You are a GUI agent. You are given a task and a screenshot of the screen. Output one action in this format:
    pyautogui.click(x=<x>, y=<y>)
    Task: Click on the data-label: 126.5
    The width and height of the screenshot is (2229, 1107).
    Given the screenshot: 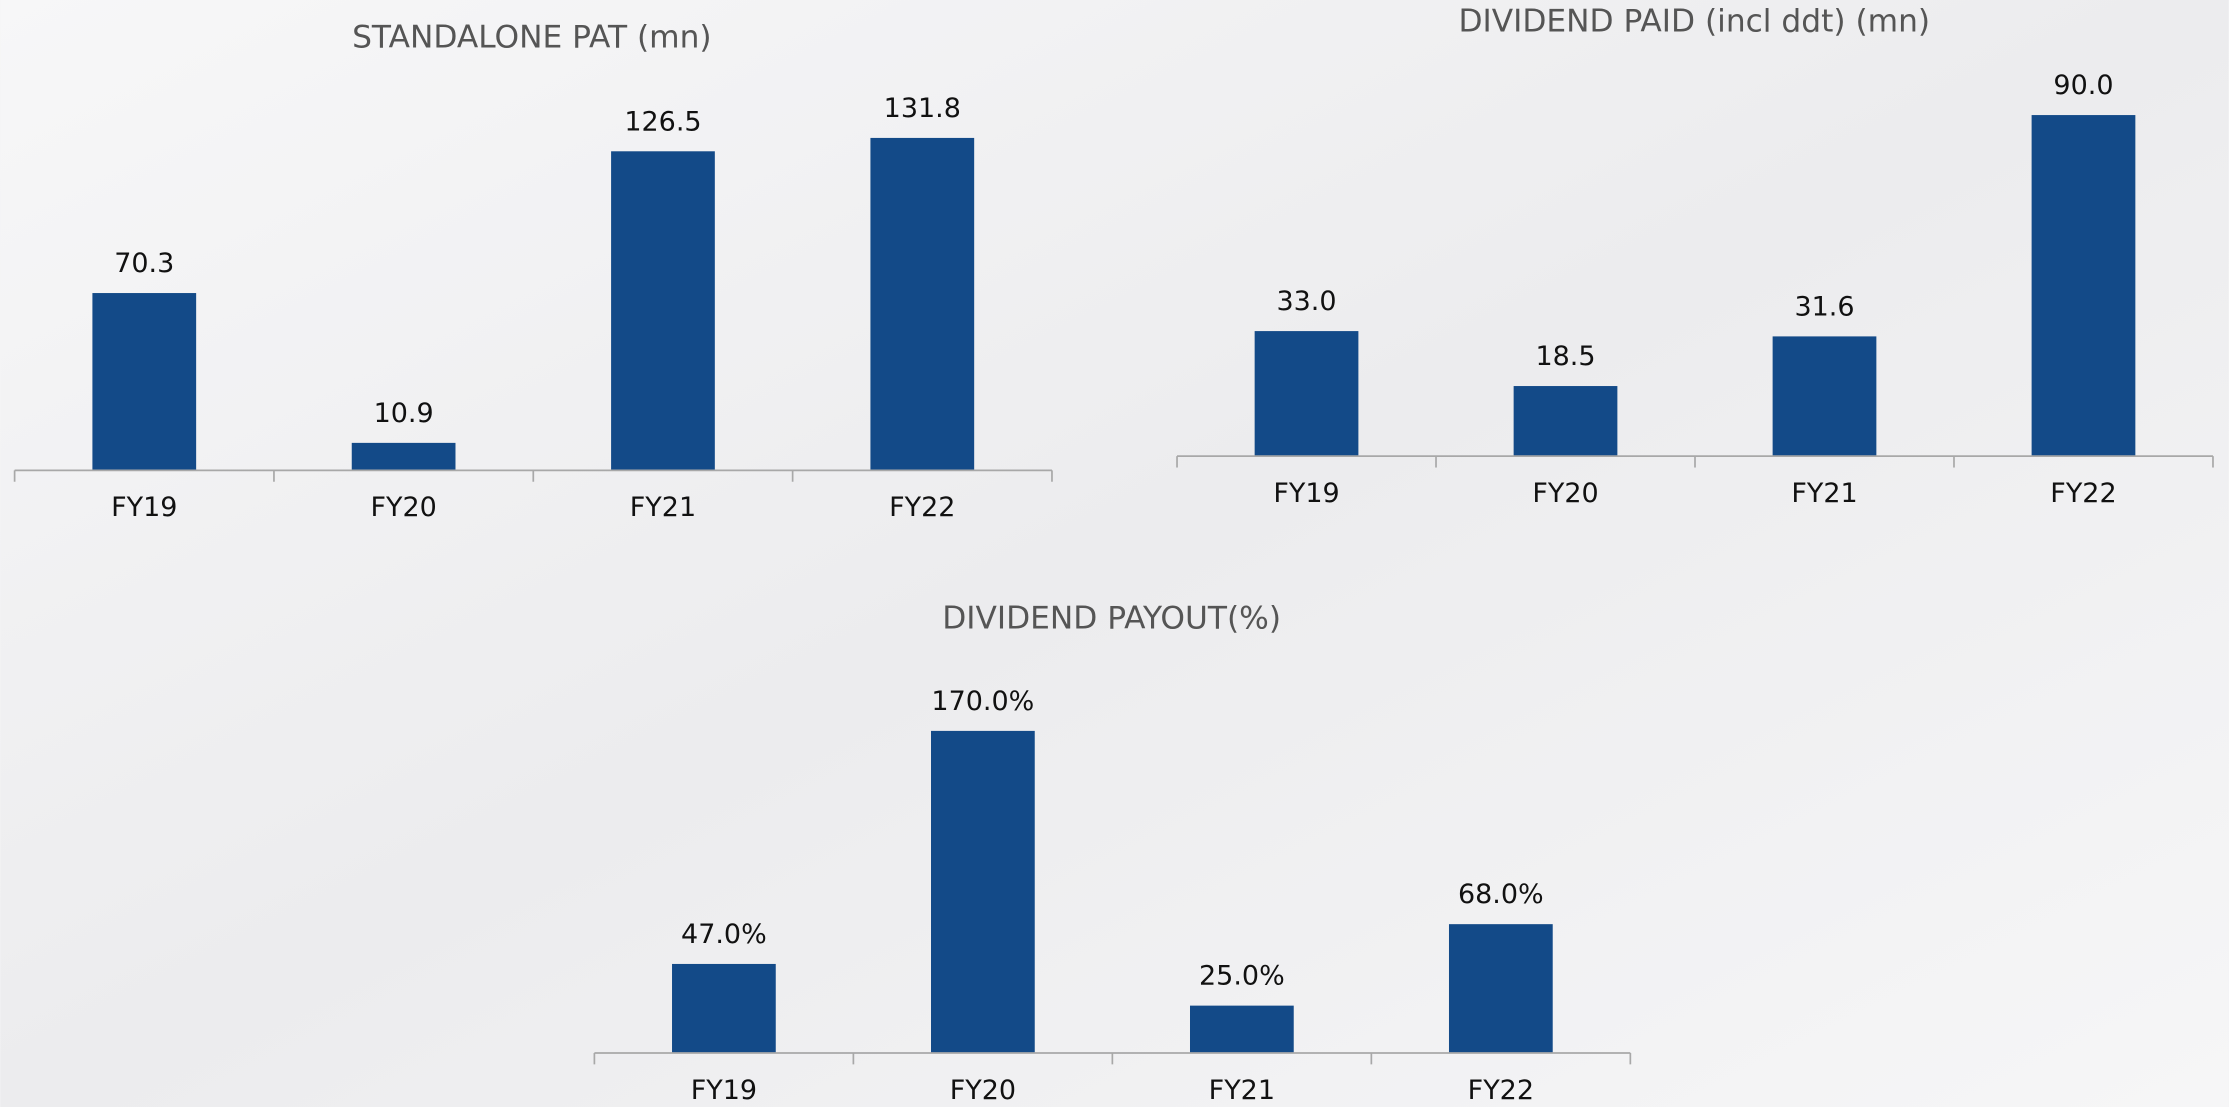 What is the action you would take?
    pyautogui.click(x=662, y=121)
    